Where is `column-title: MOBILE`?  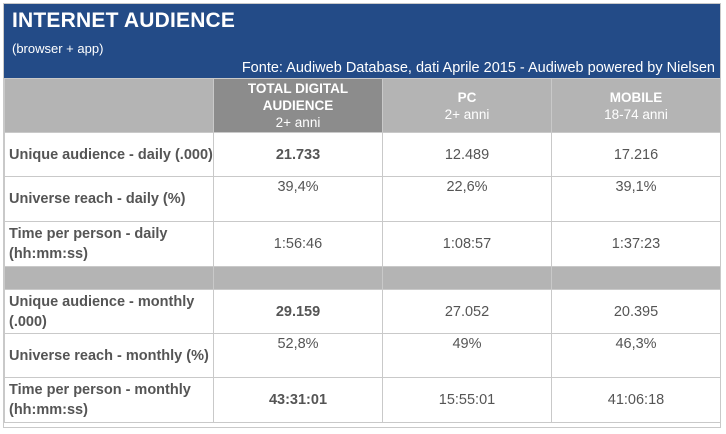
column-title: MOBILE is located at coordinates (636, 97).